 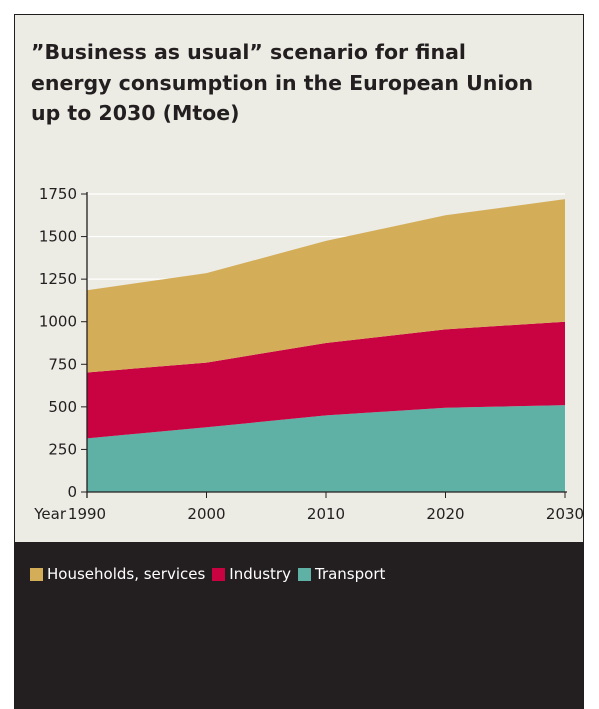 I want to click on legend-swatch-transport, so click(x=304, y=574).